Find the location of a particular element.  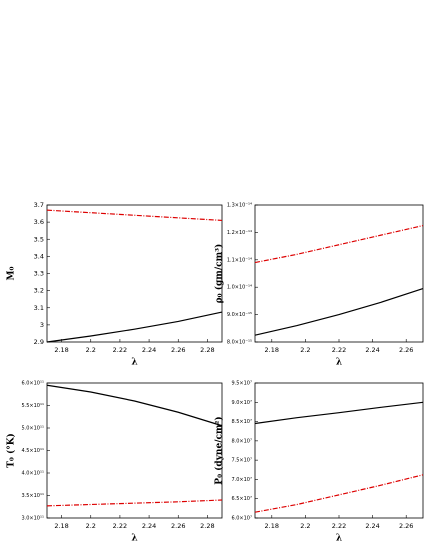

y-tick-label: 1.3×10⁻¹⁴ is located at coordinates (239, 206).